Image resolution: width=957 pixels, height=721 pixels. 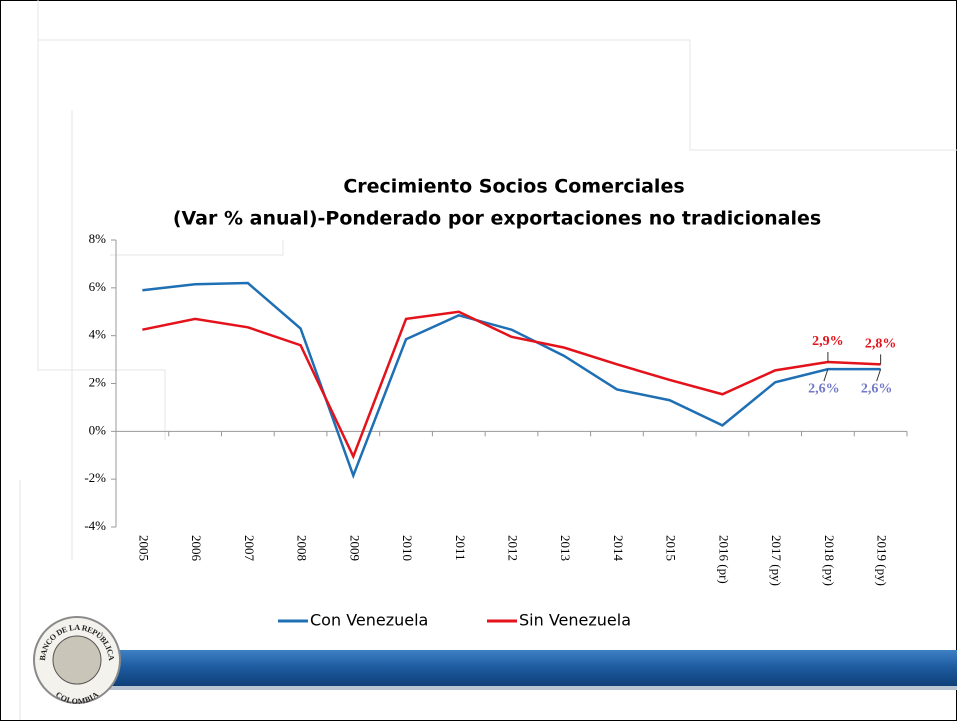 I want to click on x-tick-label: 2010, so click(x=407, y=548).